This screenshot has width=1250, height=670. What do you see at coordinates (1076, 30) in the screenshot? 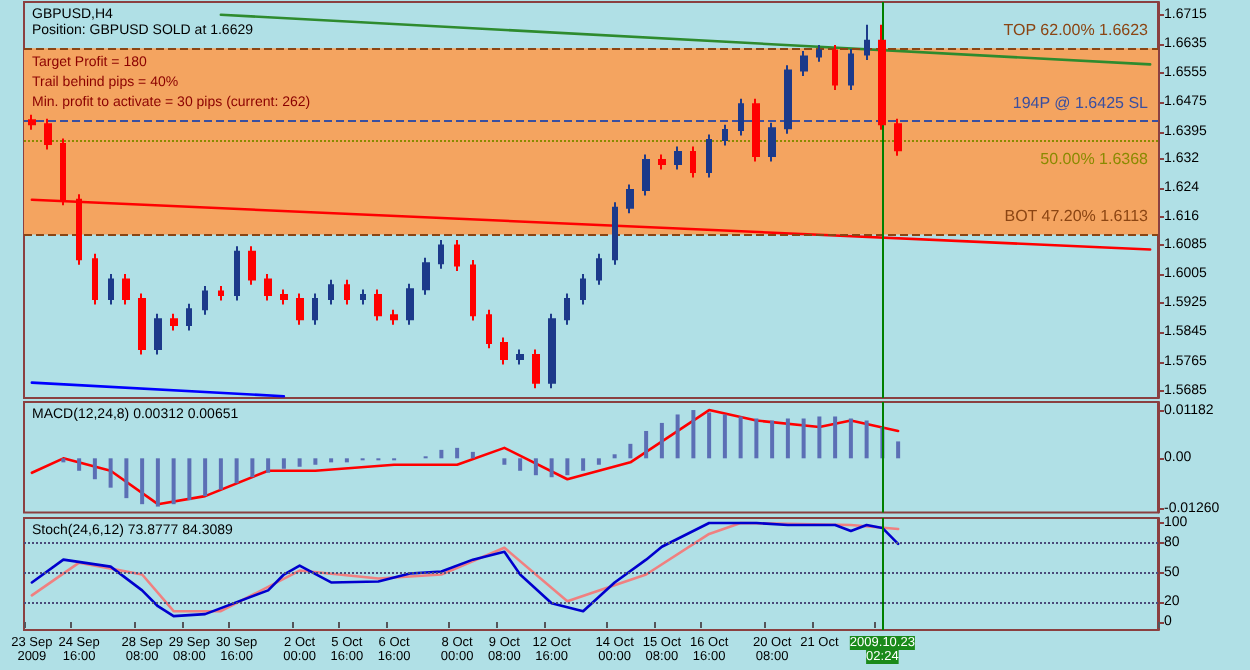
I see `ref-line-label: TOP 62.00% 1.6623` at bounding box center [1076, 30].